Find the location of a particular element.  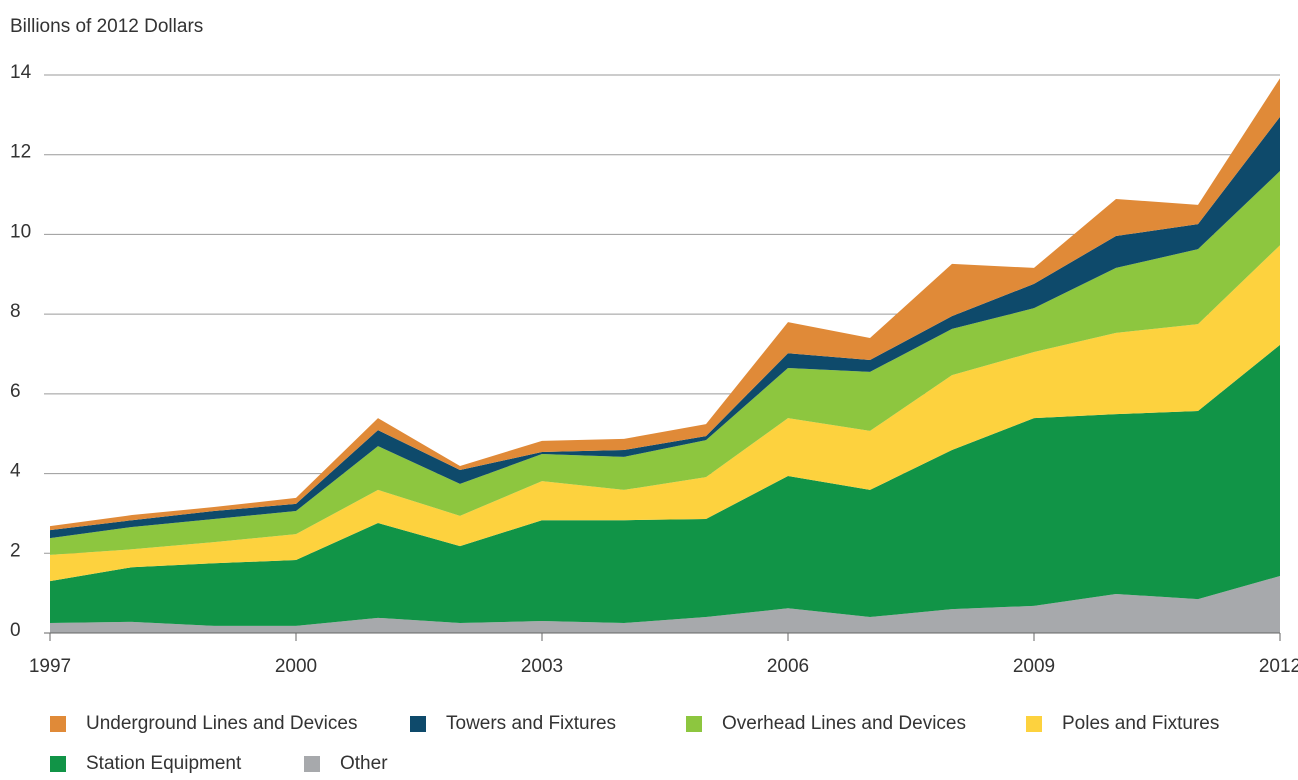

y-tick-label: 12 is located at coordinates (20, 152).